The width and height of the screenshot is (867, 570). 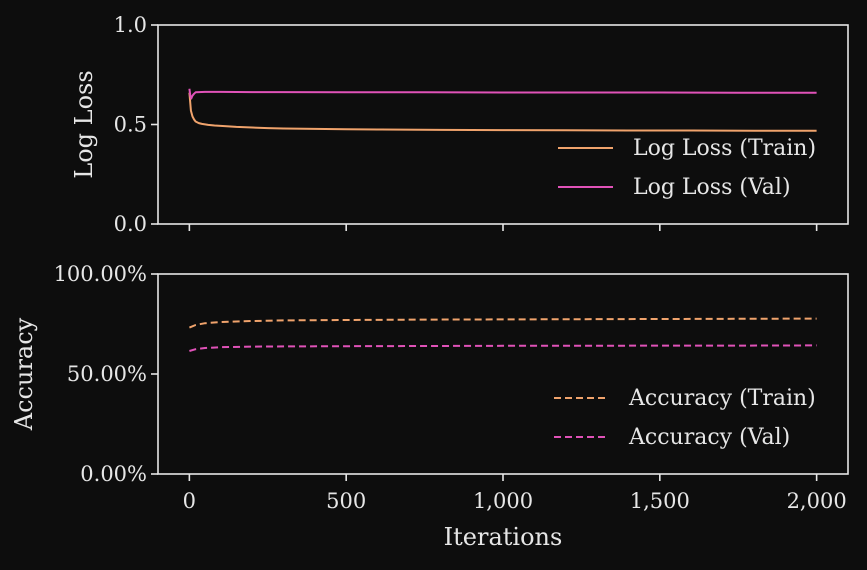 I want to click on accuracy-x-tick-label: 2,000, so click(x=817, y=501).